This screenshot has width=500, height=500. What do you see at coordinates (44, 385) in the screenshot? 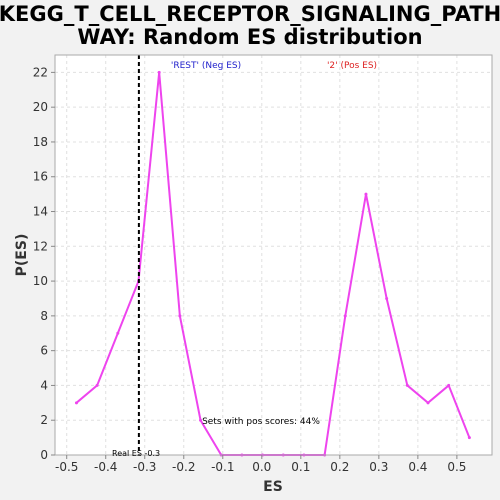
I see `y-tick-label: 4` at bounding box center [44, 385].